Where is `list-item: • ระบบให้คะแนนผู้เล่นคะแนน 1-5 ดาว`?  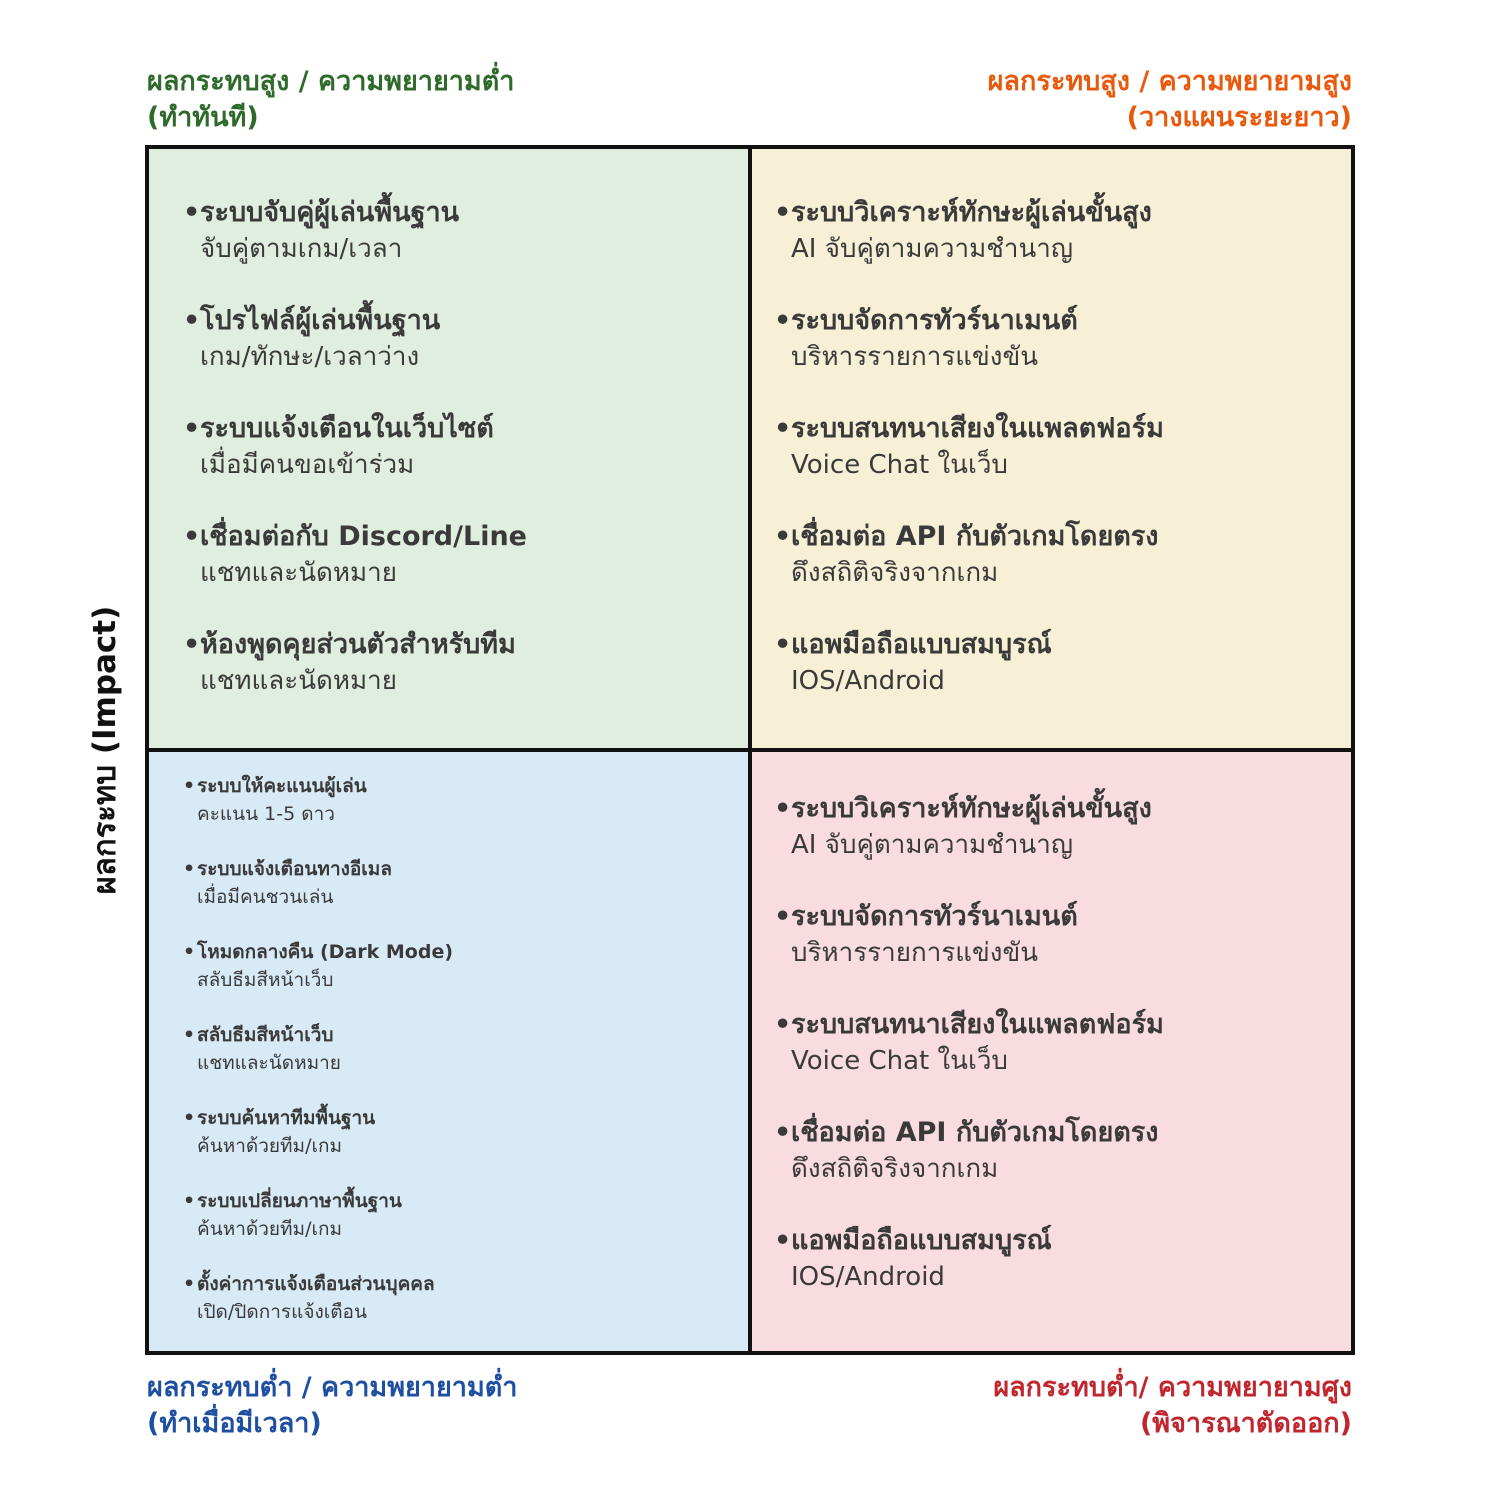 list-item: • ระบบให้คะแนนผู้เล่นคะแนน 1-5 ดาว is located at coordinates (318, 813).